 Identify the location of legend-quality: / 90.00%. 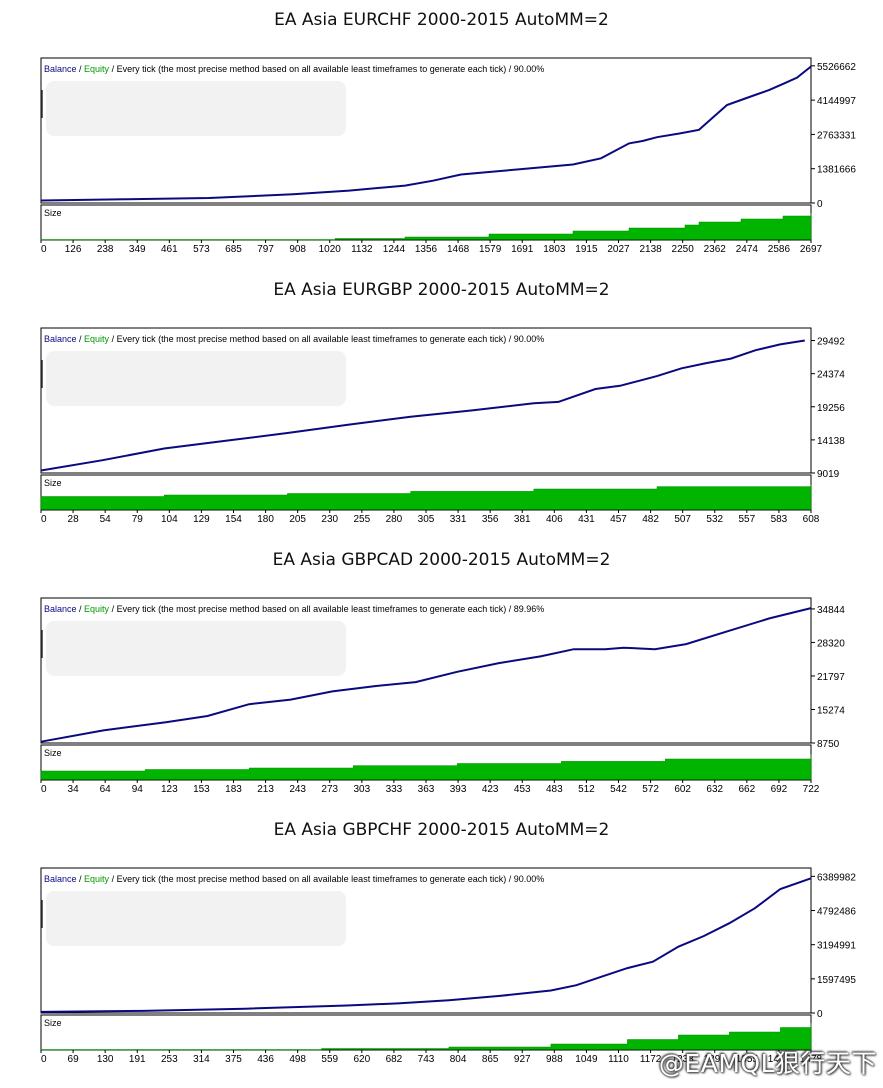
(525, 339).